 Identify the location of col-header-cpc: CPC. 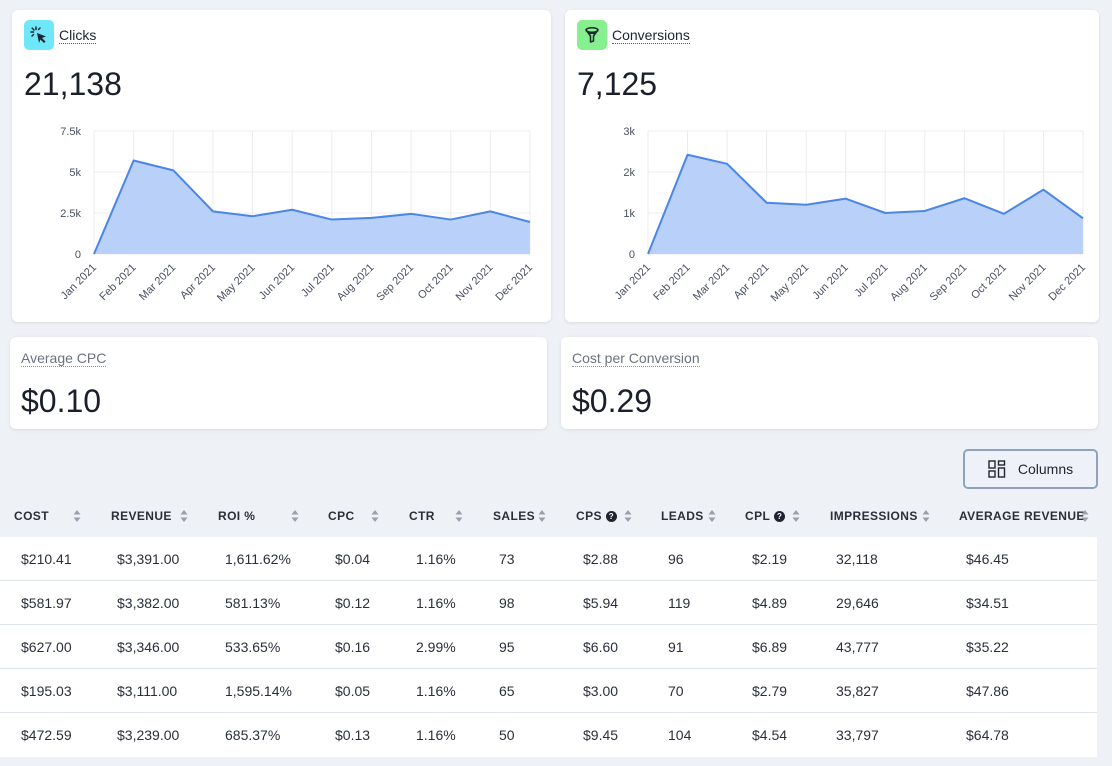
(341, 516).